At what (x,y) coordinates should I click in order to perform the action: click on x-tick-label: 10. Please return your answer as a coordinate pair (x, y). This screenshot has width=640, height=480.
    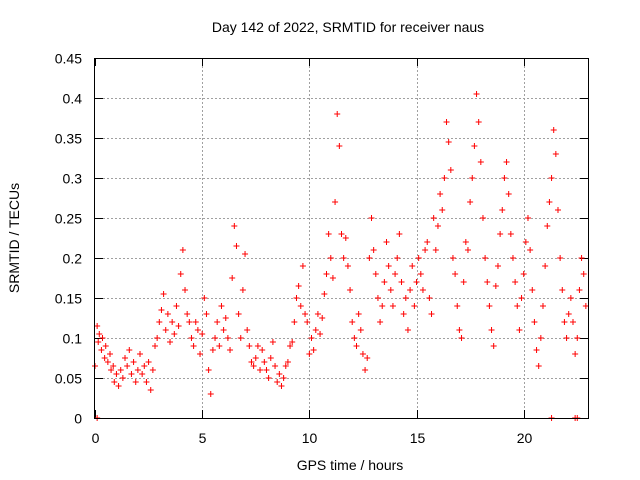
    Looking at the image, I should click on (310, 438).